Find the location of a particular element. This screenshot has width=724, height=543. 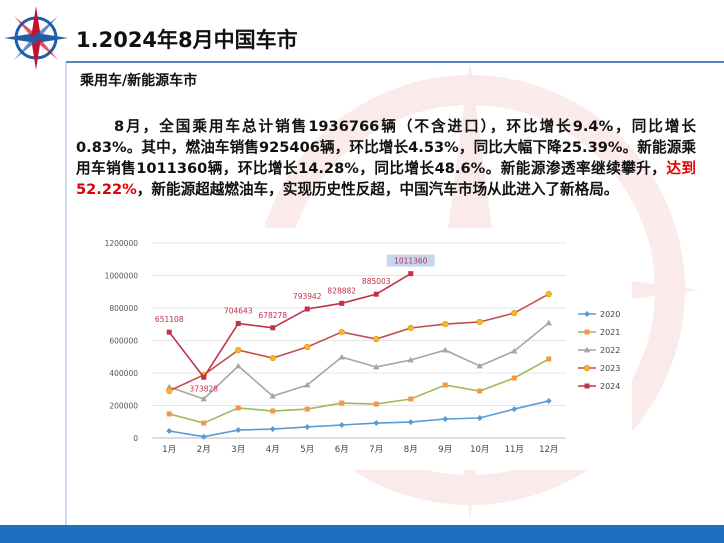

data-label: 651108 is located at coordinates (169, 319).